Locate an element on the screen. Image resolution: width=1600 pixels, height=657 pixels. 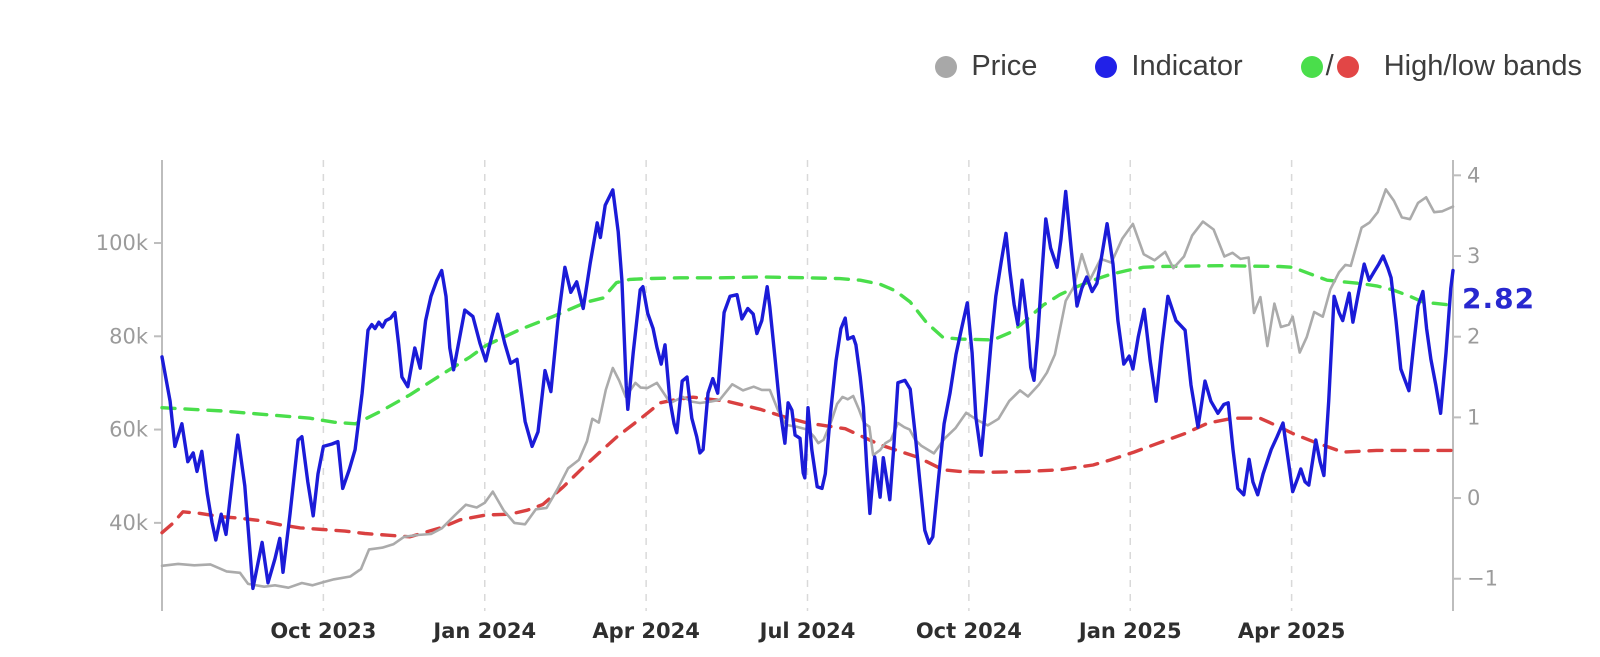
indicator-last-value-badge: 2.82 is located at coordinates (1499, 298).